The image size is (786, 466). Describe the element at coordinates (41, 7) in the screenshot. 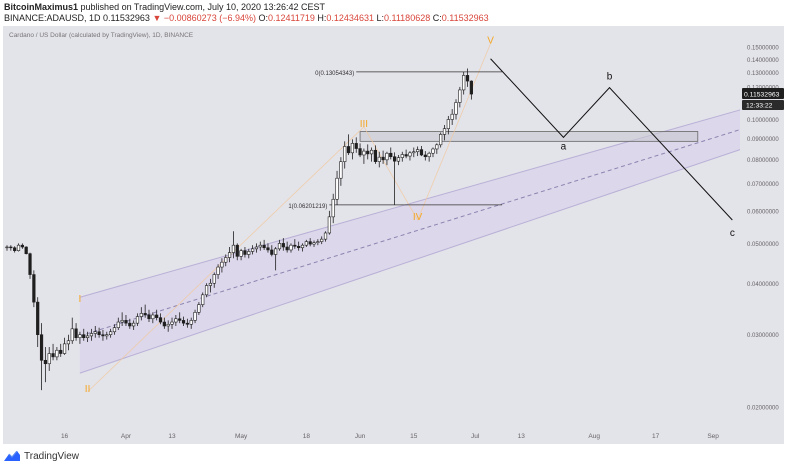

I see `author-name: BitcoinMaximus1` at that location.